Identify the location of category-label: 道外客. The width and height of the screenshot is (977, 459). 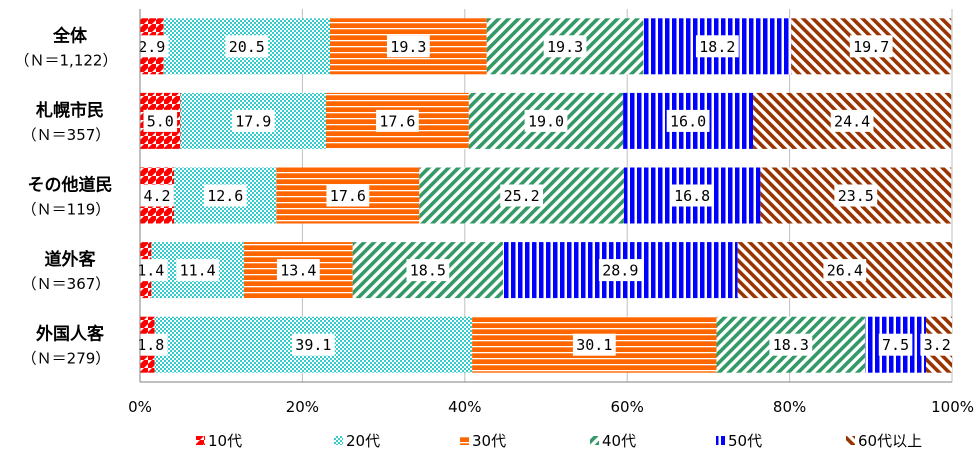
(71, 259).